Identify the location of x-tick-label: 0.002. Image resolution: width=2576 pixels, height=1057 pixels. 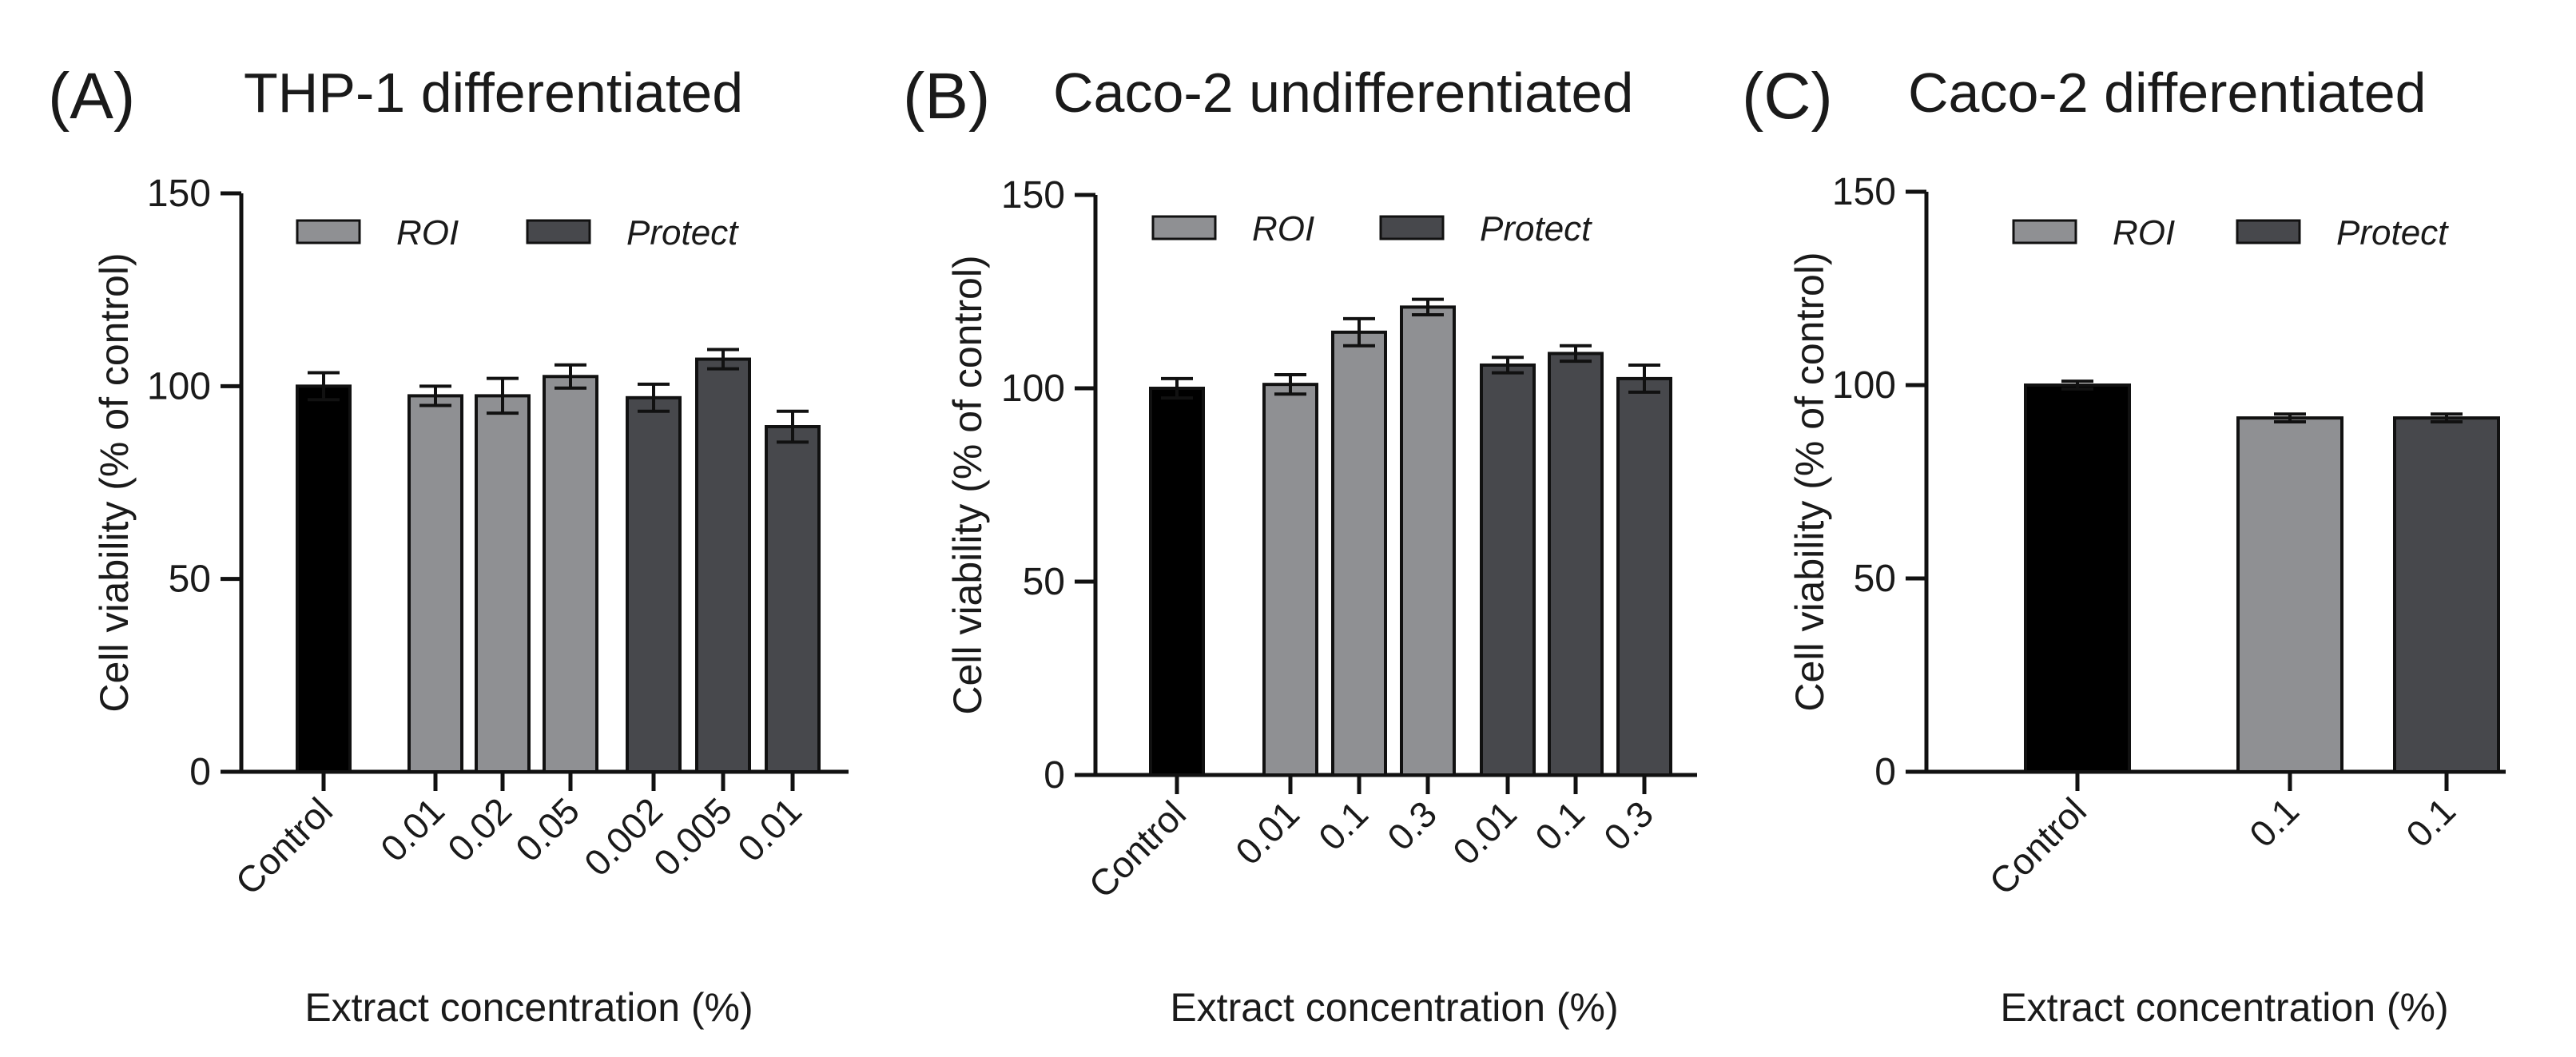
(623, 837).